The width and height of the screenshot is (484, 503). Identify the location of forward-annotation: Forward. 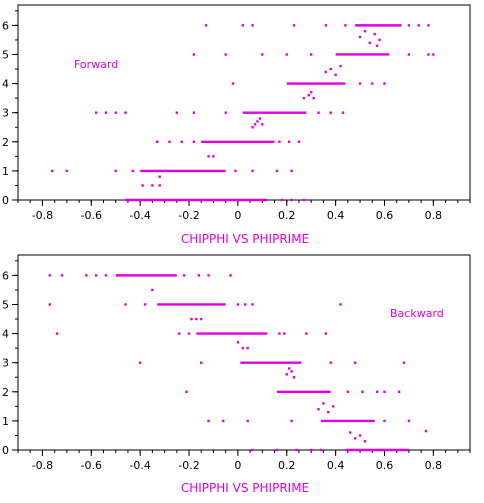
(96, 64).